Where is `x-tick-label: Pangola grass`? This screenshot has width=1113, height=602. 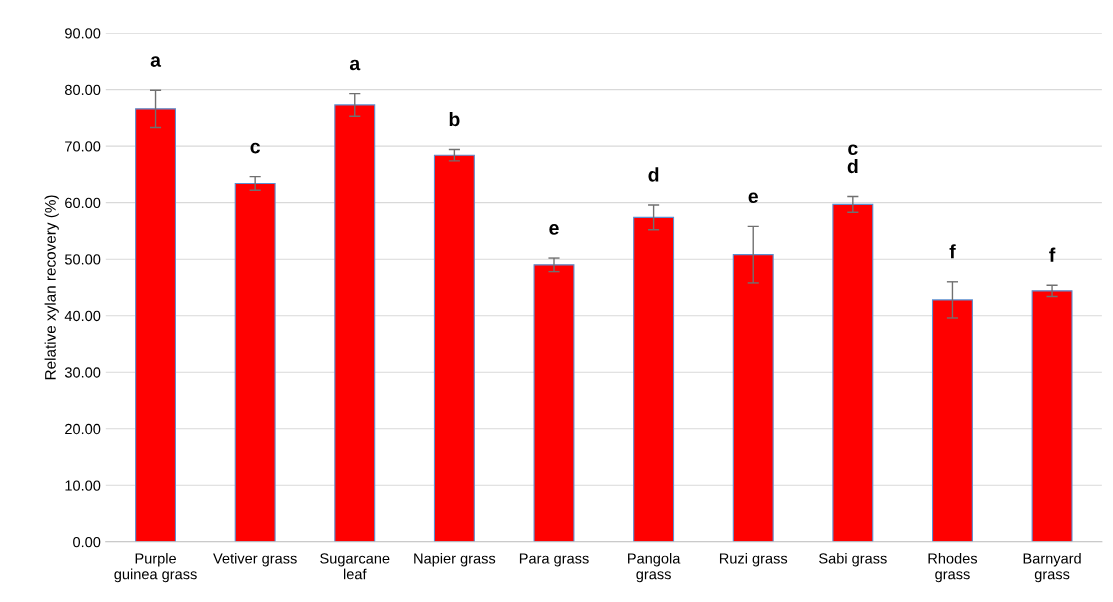 x-tick-label: Pangola grass is located at coordinates (654, 567).